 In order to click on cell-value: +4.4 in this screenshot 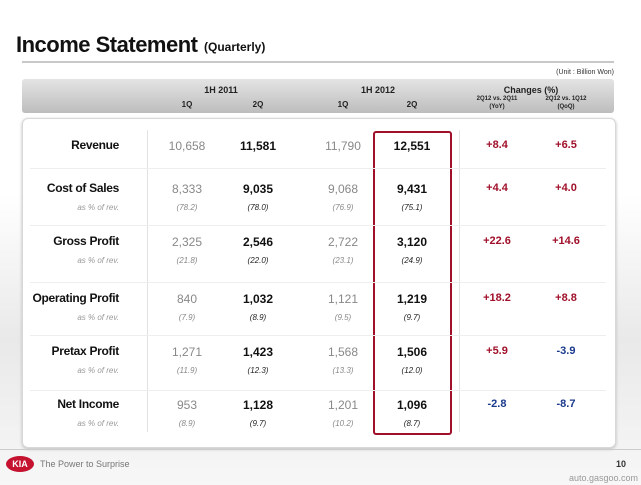, I will do `click(497, 188)`.